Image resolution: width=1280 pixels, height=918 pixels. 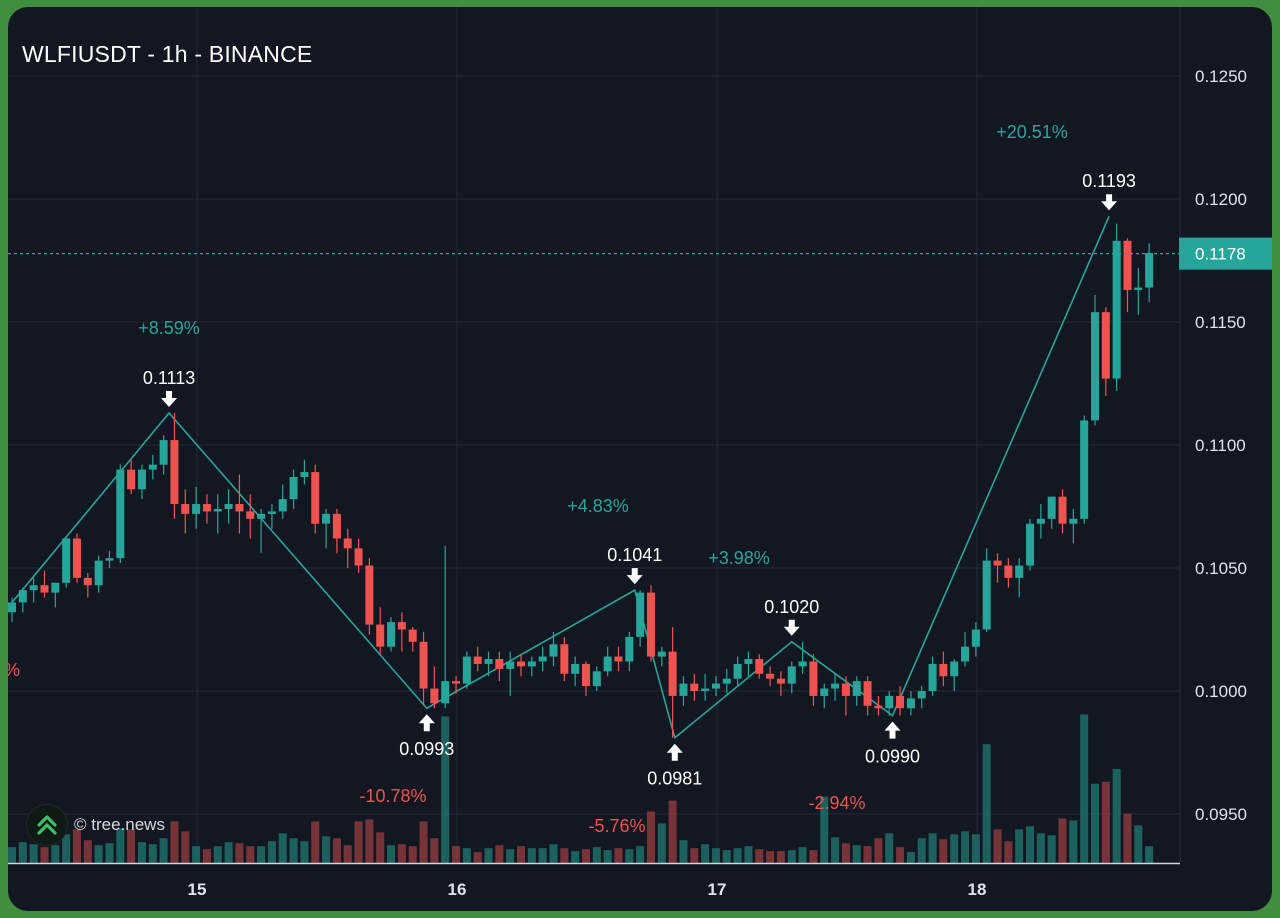 I want to click on x-tick-label: 17, so click(x=717, y=889).